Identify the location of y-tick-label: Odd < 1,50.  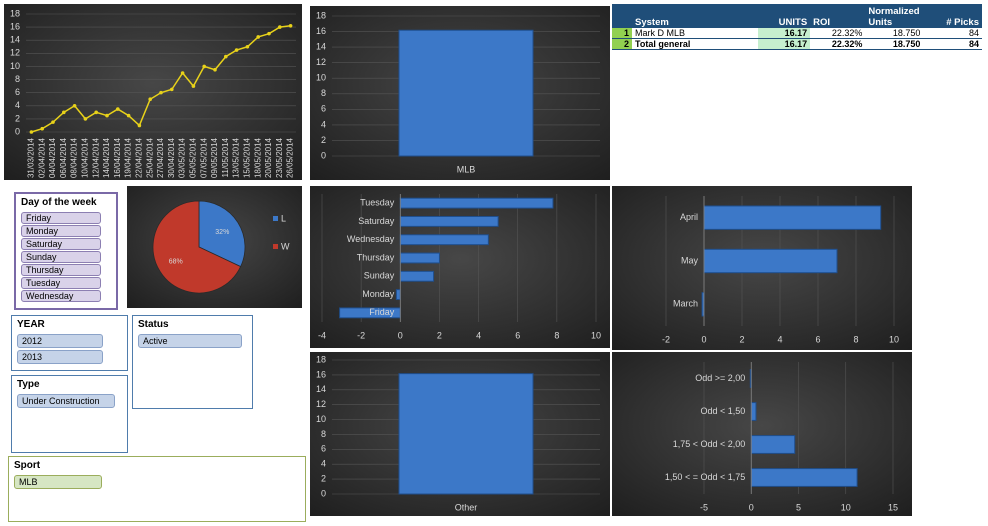
(722, 411).